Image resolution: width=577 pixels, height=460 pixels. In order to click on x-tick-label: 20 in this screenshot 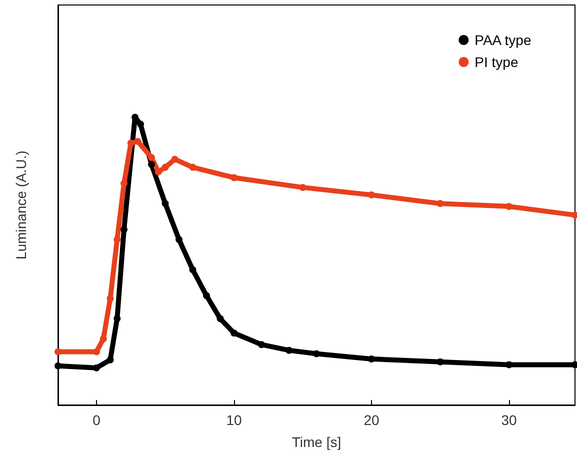, I will do `click(372, 420)`.